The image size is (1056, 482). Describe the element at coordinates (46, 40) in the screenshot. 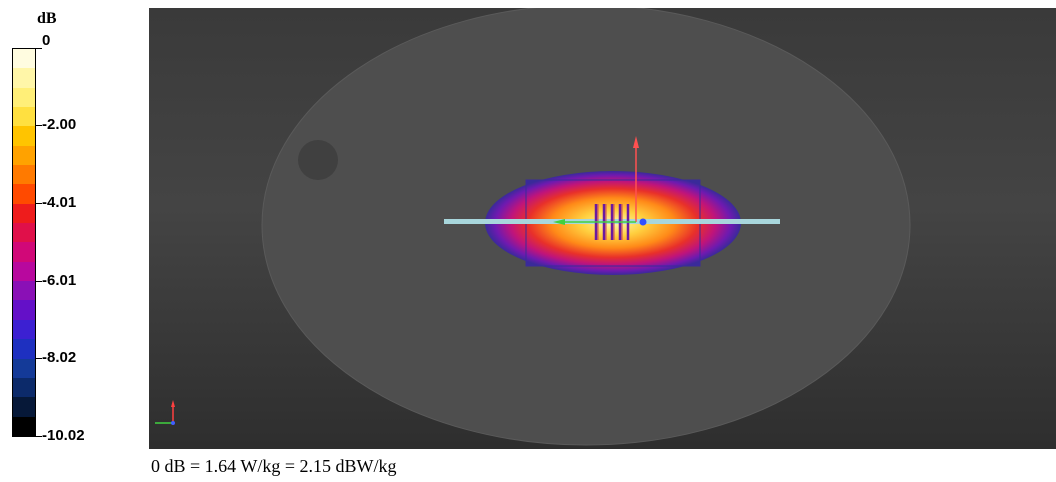

I see `legend-label-0: 0` at that location.